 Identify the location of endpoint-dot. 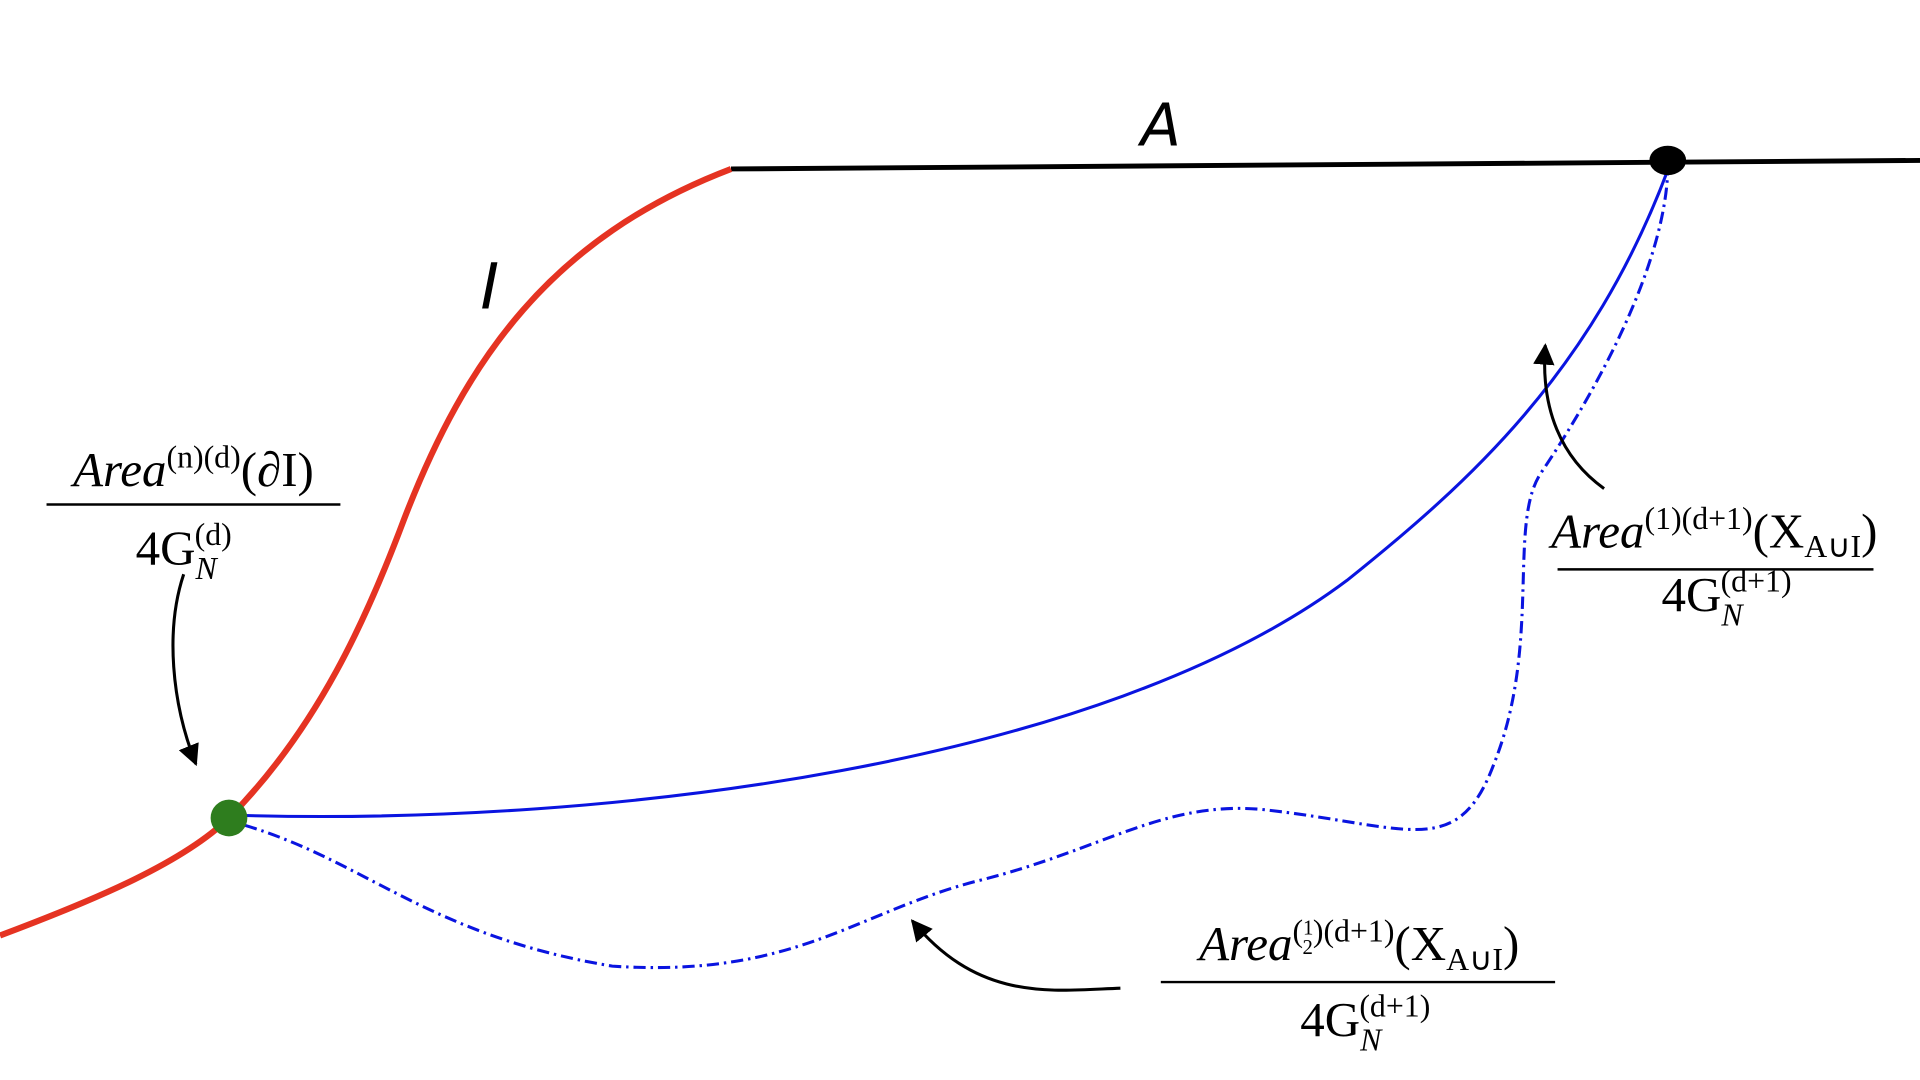
(1668, 160).